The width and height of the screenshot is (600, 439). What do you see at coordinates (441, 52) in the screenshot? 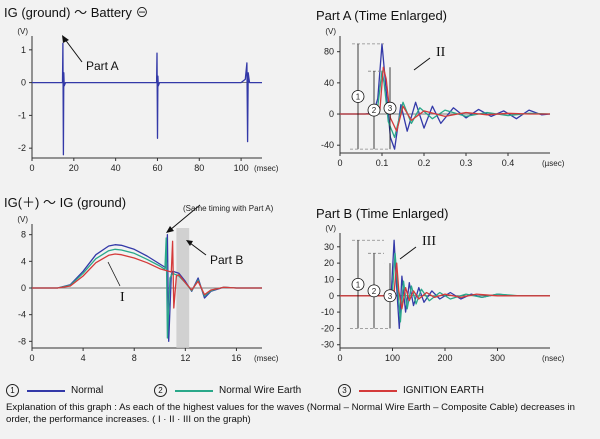
I see `annotation-roman-ii: II` at bounding box center [441, 52].